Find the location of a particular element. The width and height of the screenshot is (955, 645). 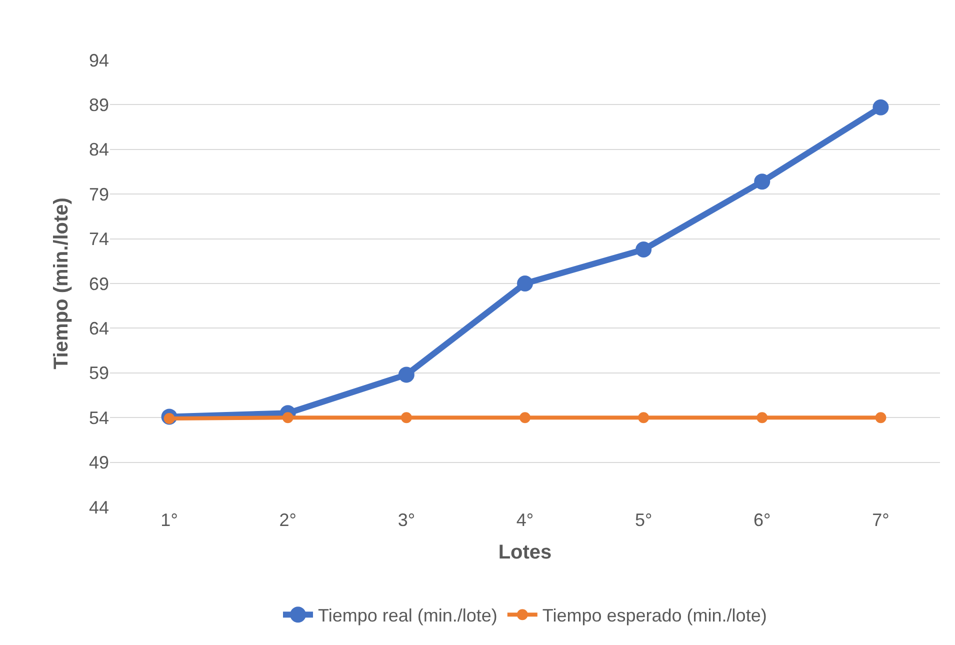

legend-label: Tiempo real (min./lote) is located at coordinates (408, 616).